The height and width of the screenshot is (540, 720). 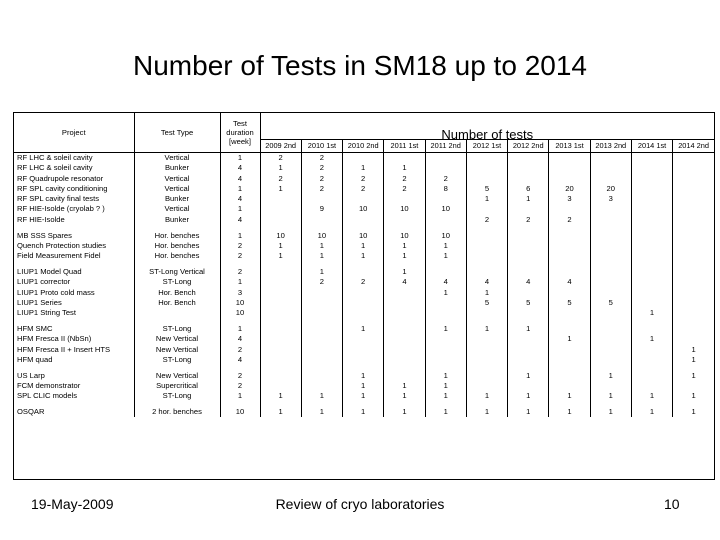 I want to click on period-header: 2010 2nd, so click(x=363, y=146).